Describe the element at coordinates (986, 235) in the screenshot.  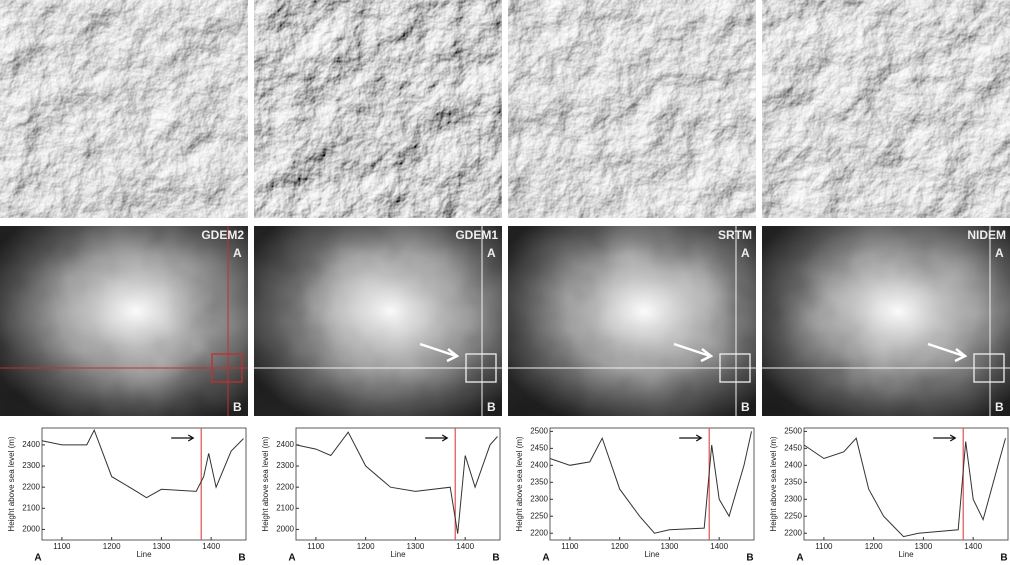
I see `panel-title: NIDEM` at that location.